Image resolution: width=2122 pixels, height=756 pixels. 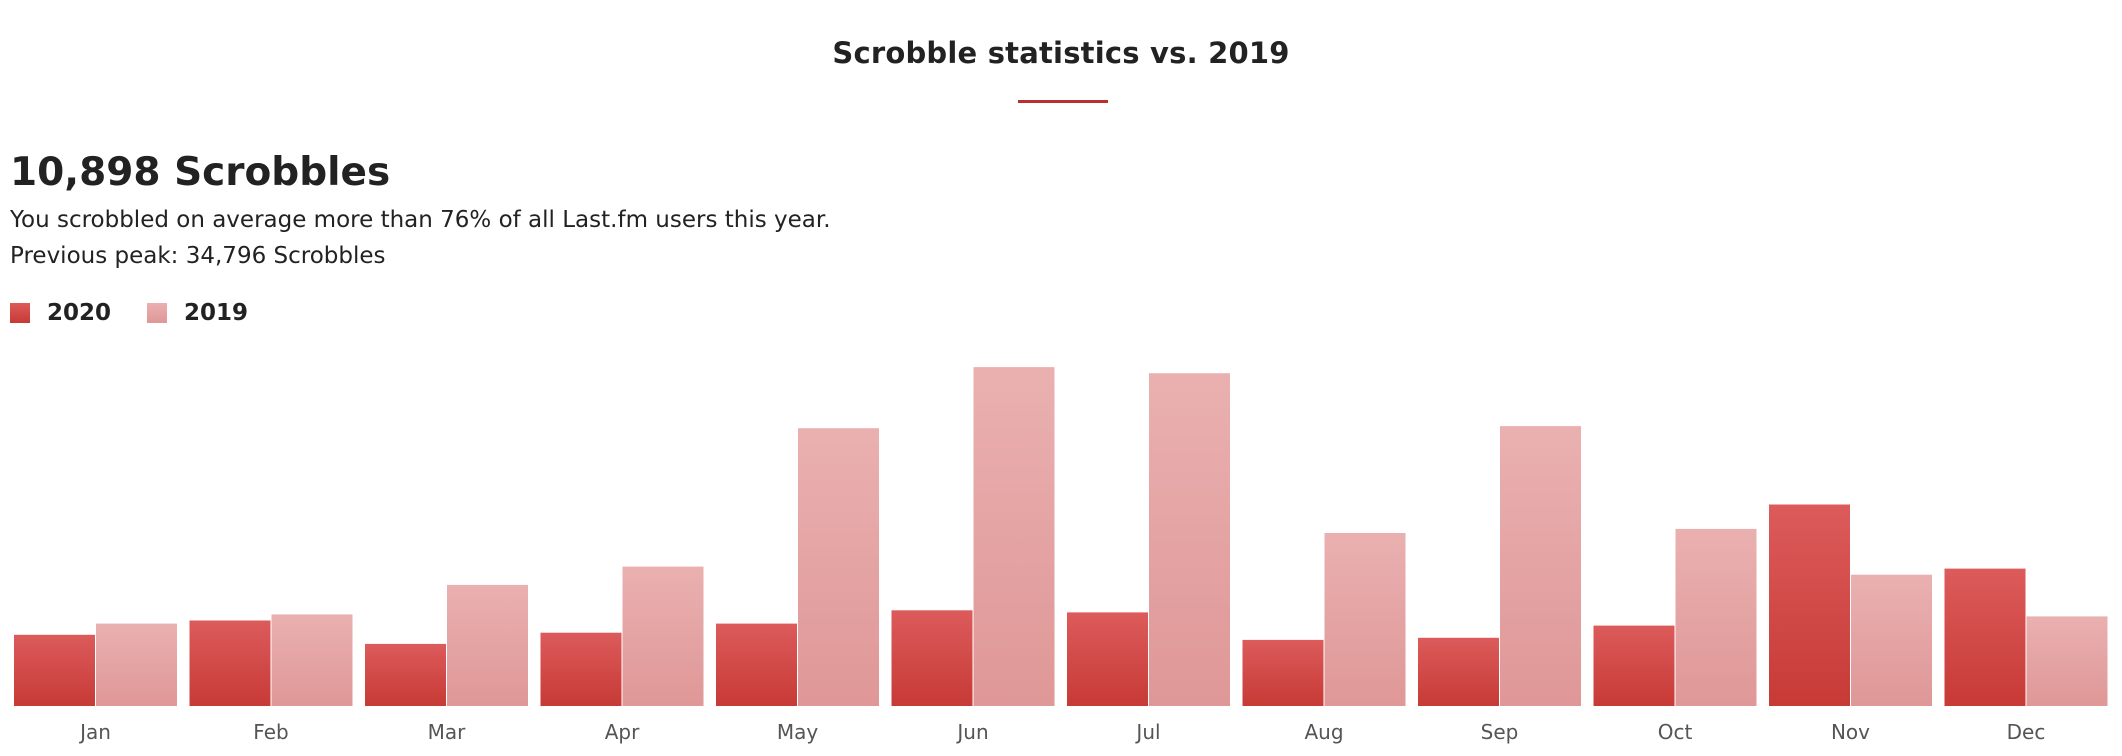 What do you see at coordinates (79, 313) in the screenshot?
I see `legend-label-2020: 2020` at bounding box center [79, 313].